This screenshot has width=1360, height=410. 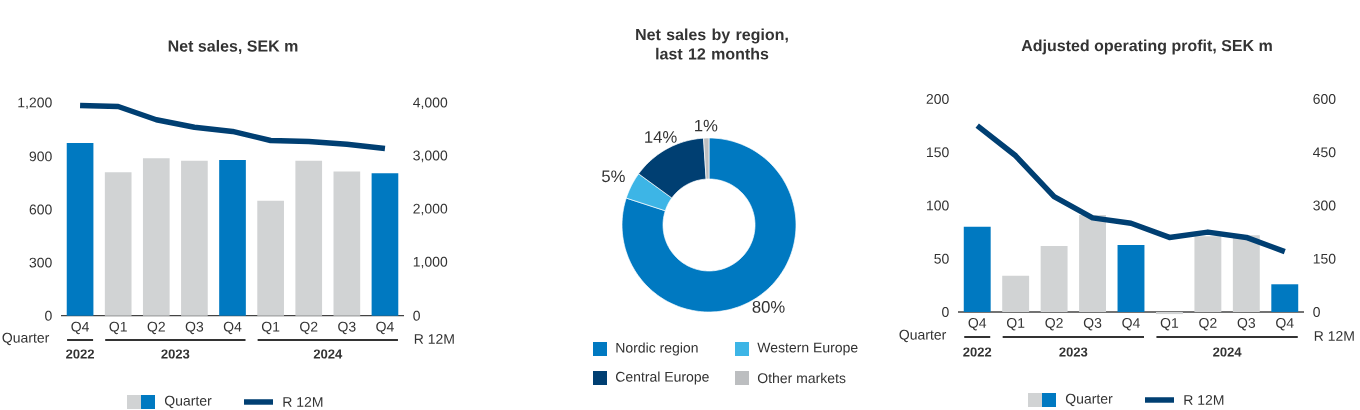 I want to click on data-label: 14%, so click(x=661, y=137).